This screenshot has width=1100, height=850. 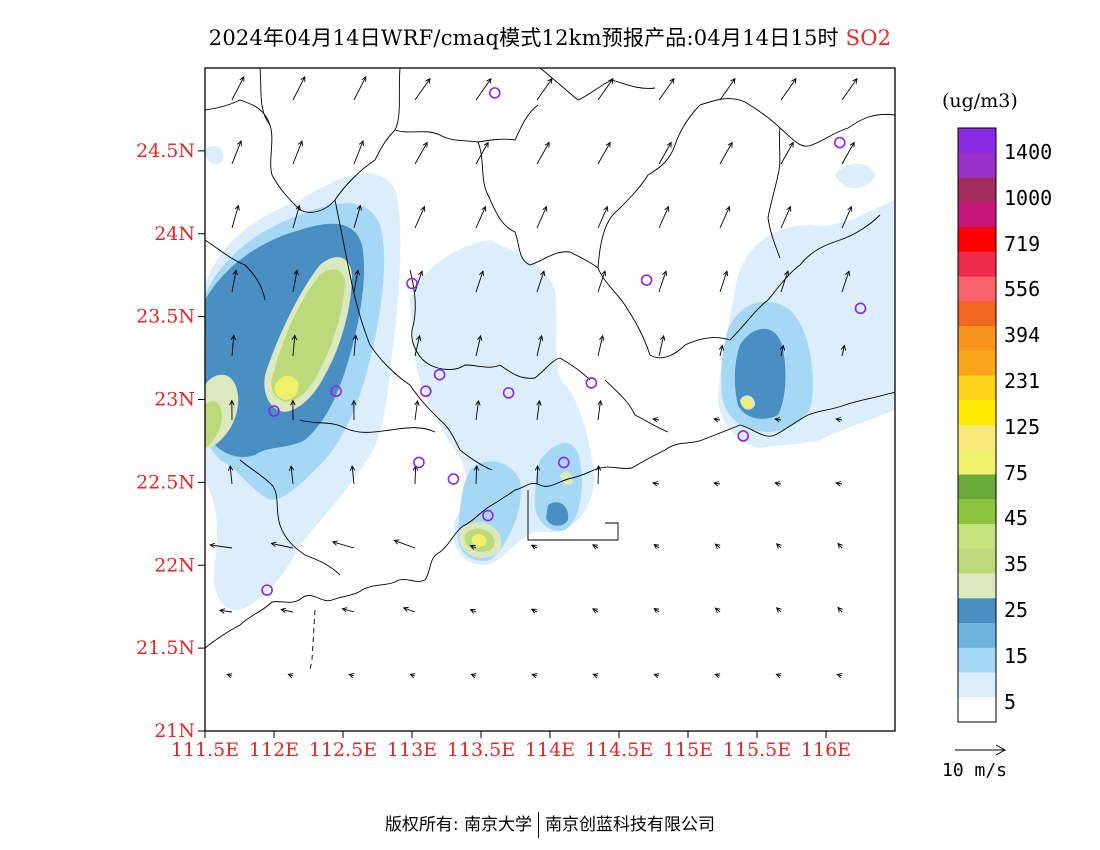 I want to click on wind-reference-label: 10 m/s, so click(x=975, y=770).